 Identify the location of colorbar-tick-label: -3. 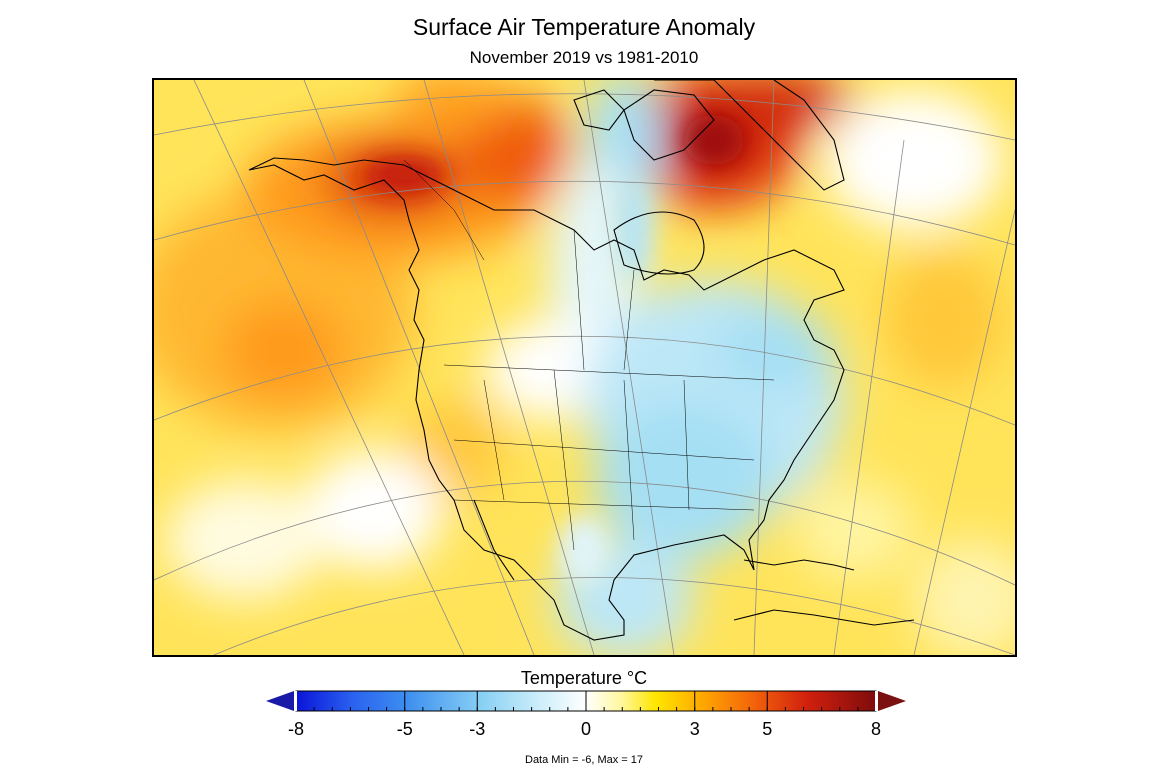
(477, 729).